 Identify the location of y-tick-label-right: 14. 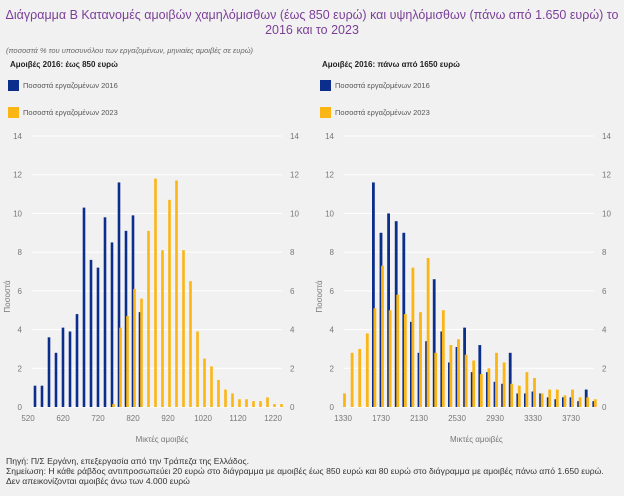
(606, 136).